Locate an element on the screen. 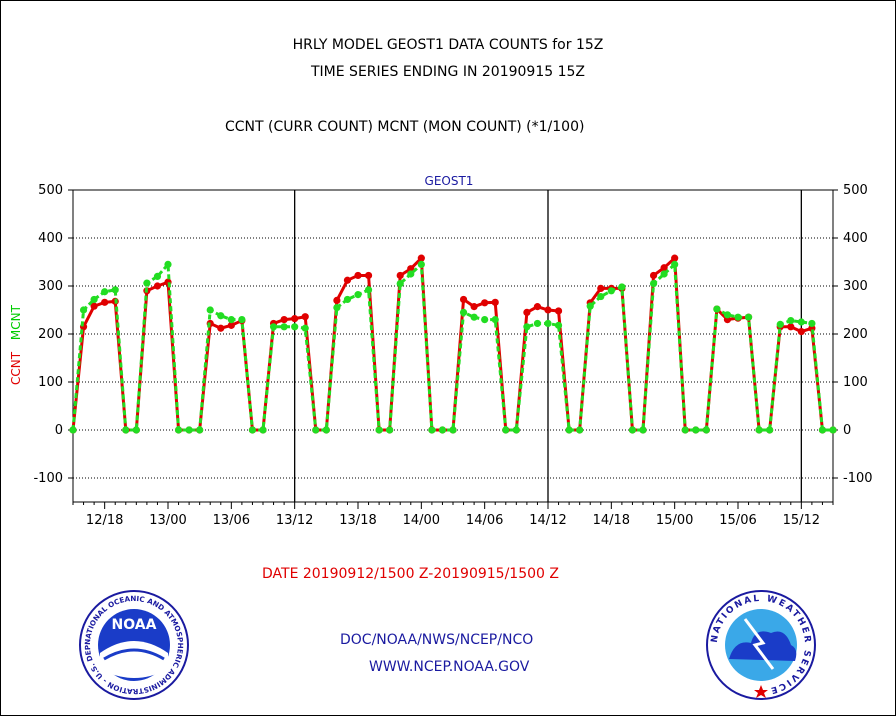  y-tick-label-left: 500 is located at coordinates (50, 190).